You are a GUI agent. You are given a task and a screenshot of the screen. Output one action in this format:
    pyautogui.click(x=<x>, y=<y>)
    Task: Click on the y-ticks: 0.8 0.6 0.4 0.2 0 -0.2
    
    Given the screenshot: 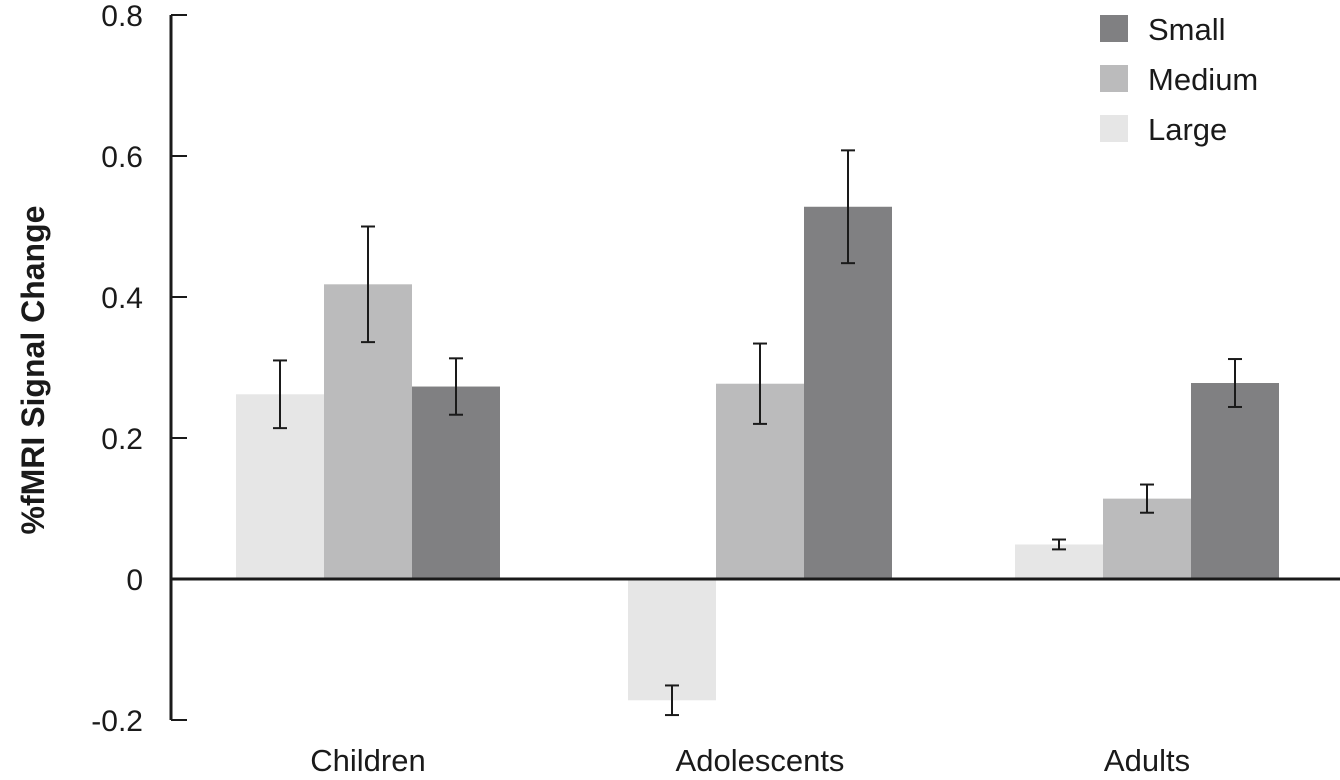 What is the action you would take?
    pyautogui.click(x=139, y=369)
    